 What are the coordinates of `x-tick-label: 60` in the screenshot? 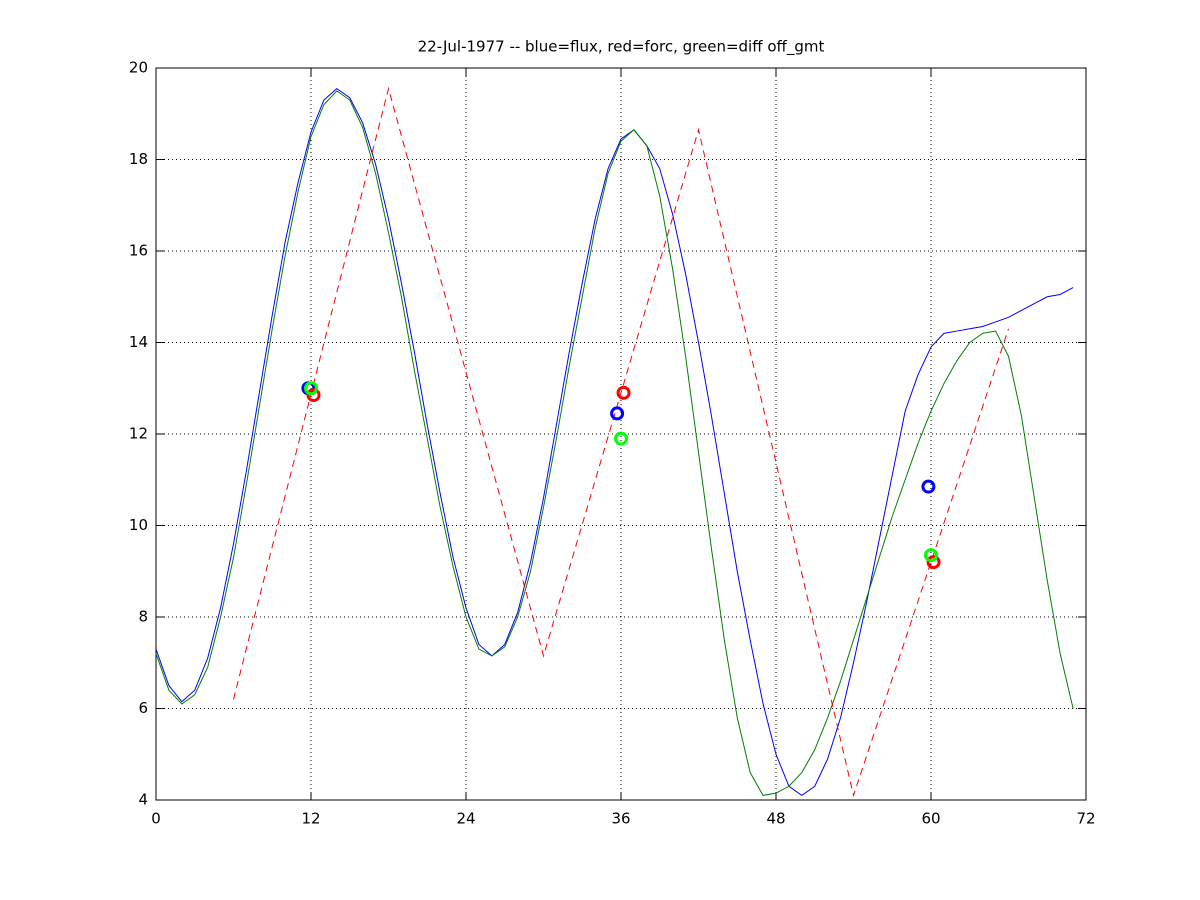 It's located at (930, 819).